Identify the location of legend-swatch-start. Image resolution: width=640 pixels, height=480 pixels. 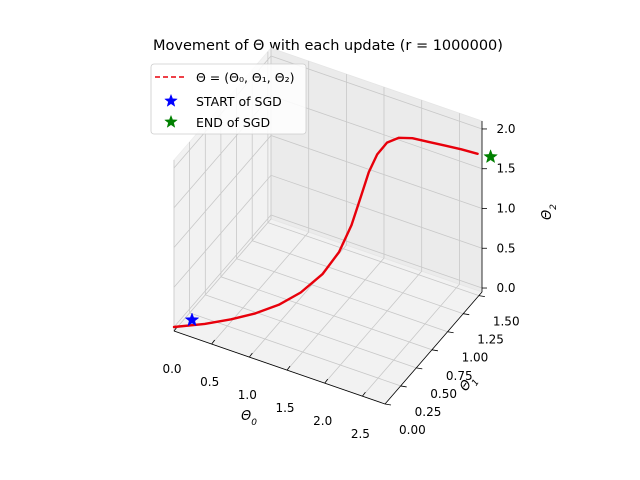
(171, 100).